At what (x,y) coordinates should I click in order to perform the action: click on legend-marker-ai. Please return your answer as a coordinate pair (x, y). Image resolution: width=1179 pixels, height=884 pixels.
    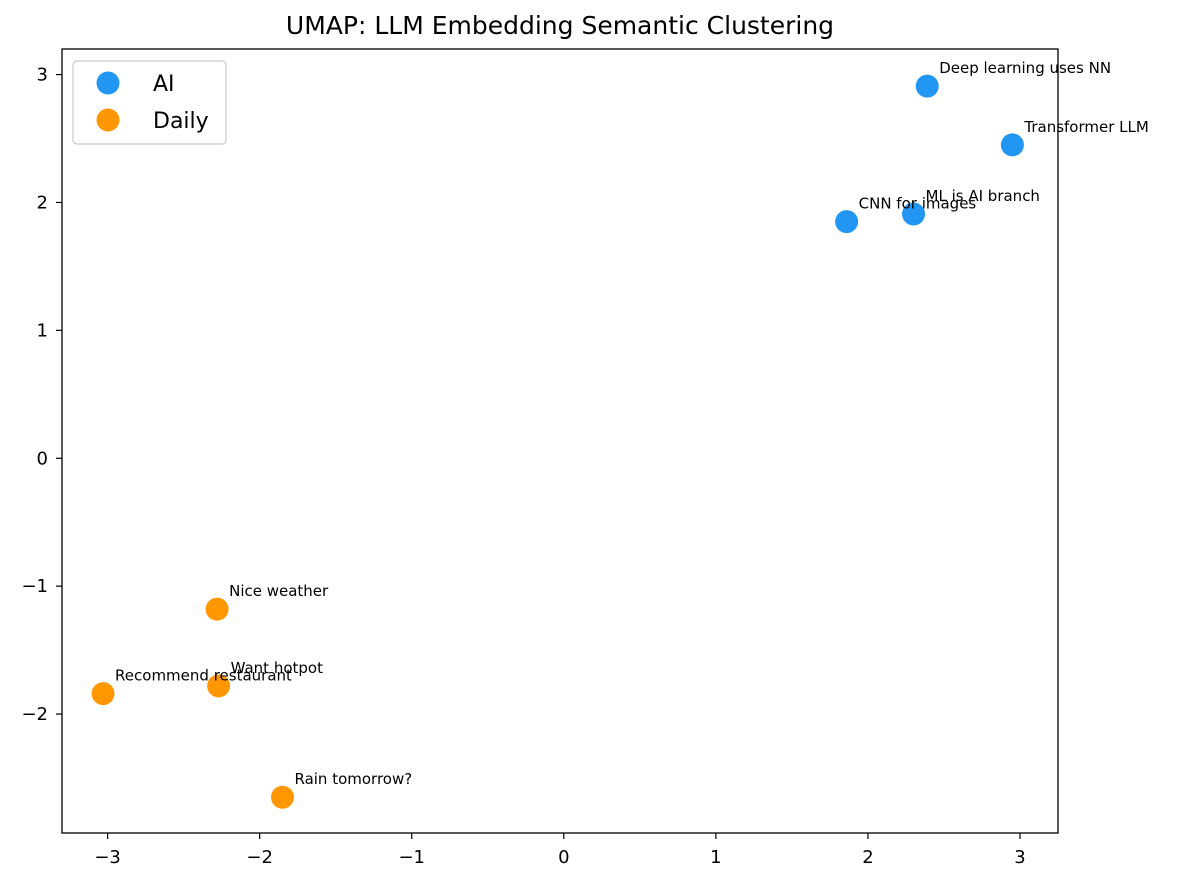
    Looking at the image, I should click on (108, 83).